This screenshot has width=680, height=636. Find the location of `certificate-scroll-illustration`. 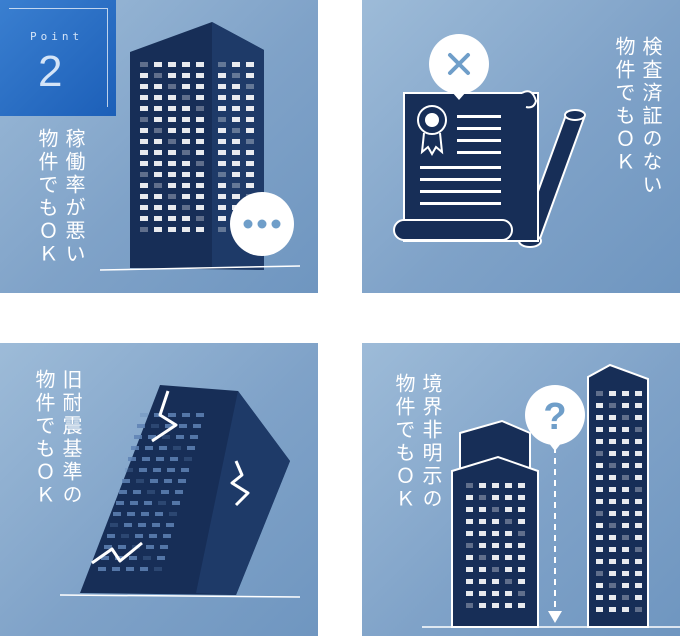

certificate-scroll-illustration is located at coordinates (489, 141).